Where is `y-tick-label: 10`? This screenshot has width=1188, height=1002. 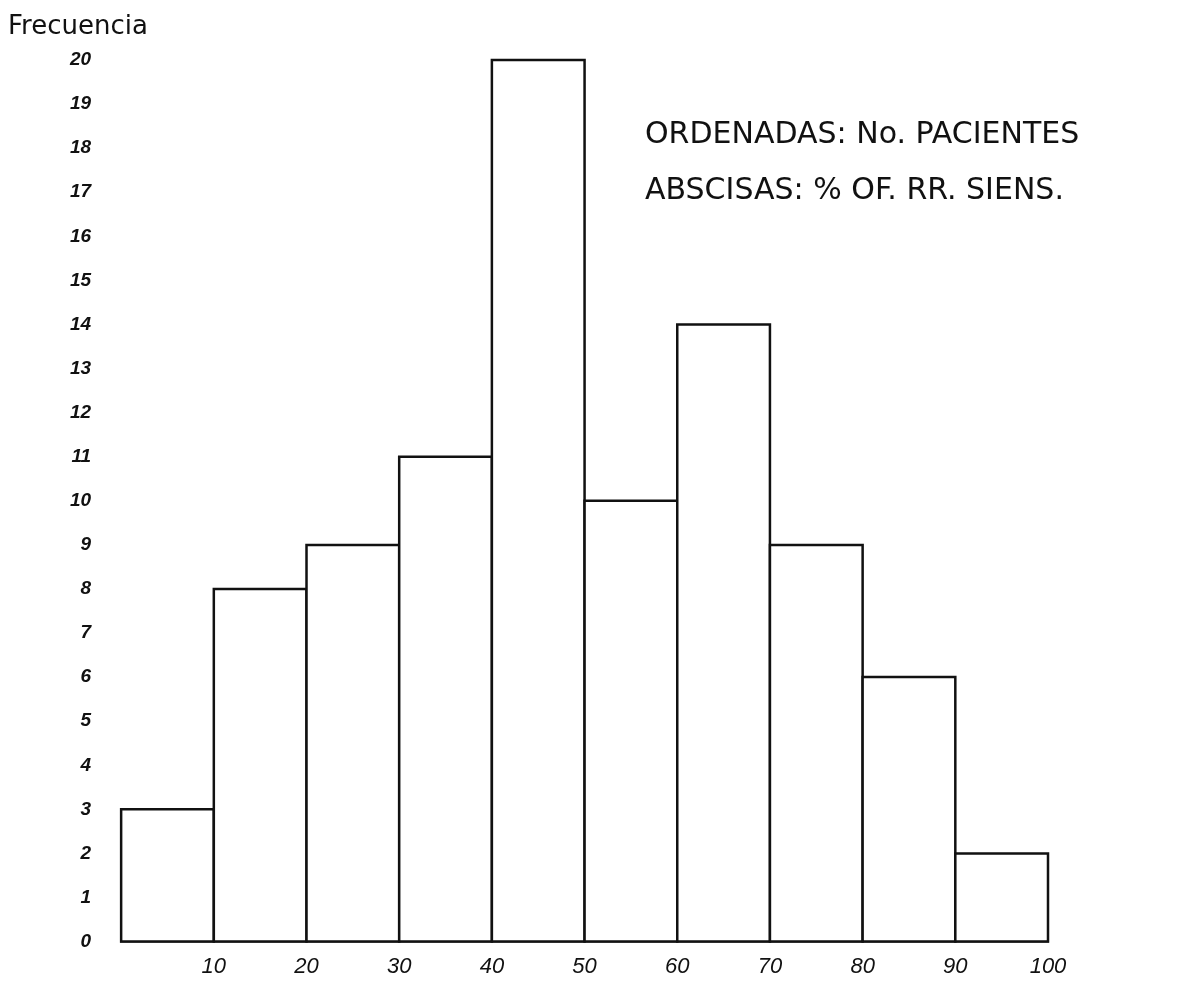
y-tick-label: 10 is located at coordinates (80, 500).